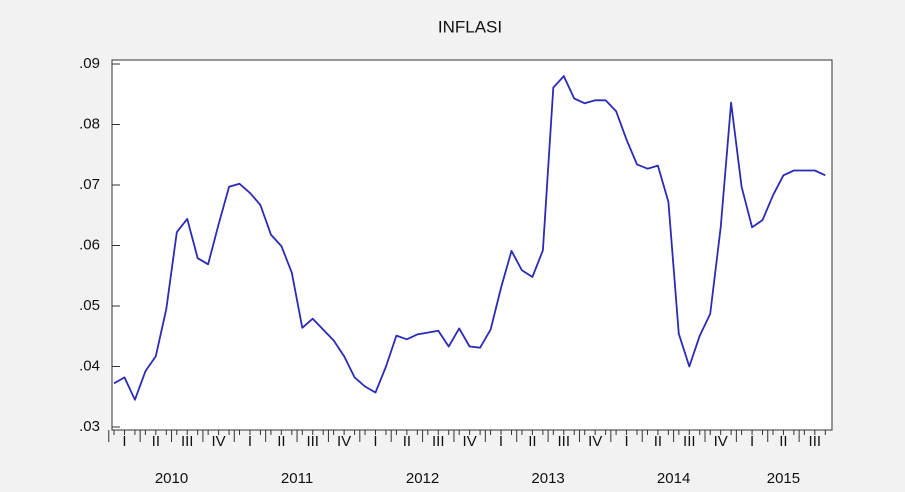  I want to click on y-tick-label: .08, so click(89, 123).